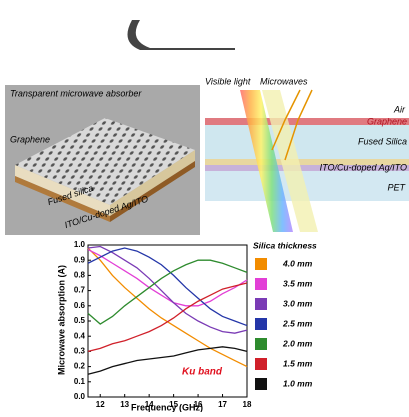 This screenshot has width=409, height=417. What do you see at coordinates (80, 275) in the screenshot?
I see `y-tick-label: 0.8` at bounding box center [80, 275].